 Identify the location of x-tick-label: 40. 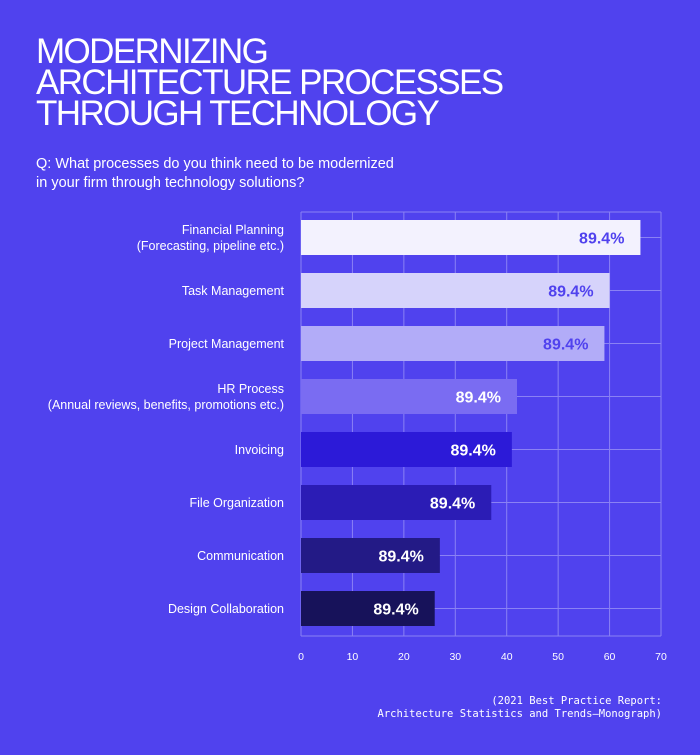
(507, 657).